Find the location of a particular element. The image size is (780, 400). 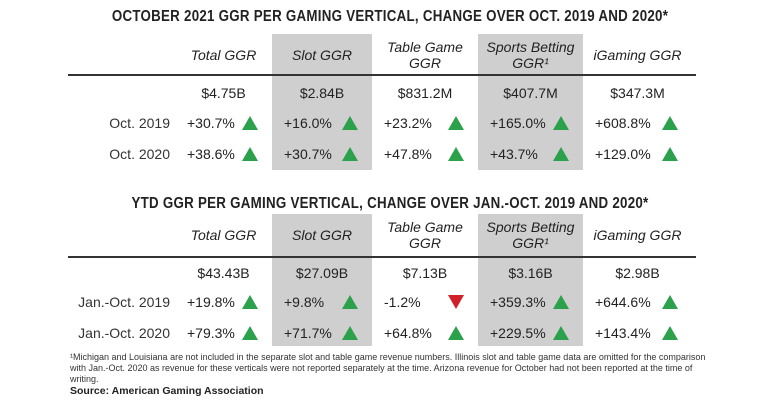

total-value: $347.3M is located at coordinates (637, 93).